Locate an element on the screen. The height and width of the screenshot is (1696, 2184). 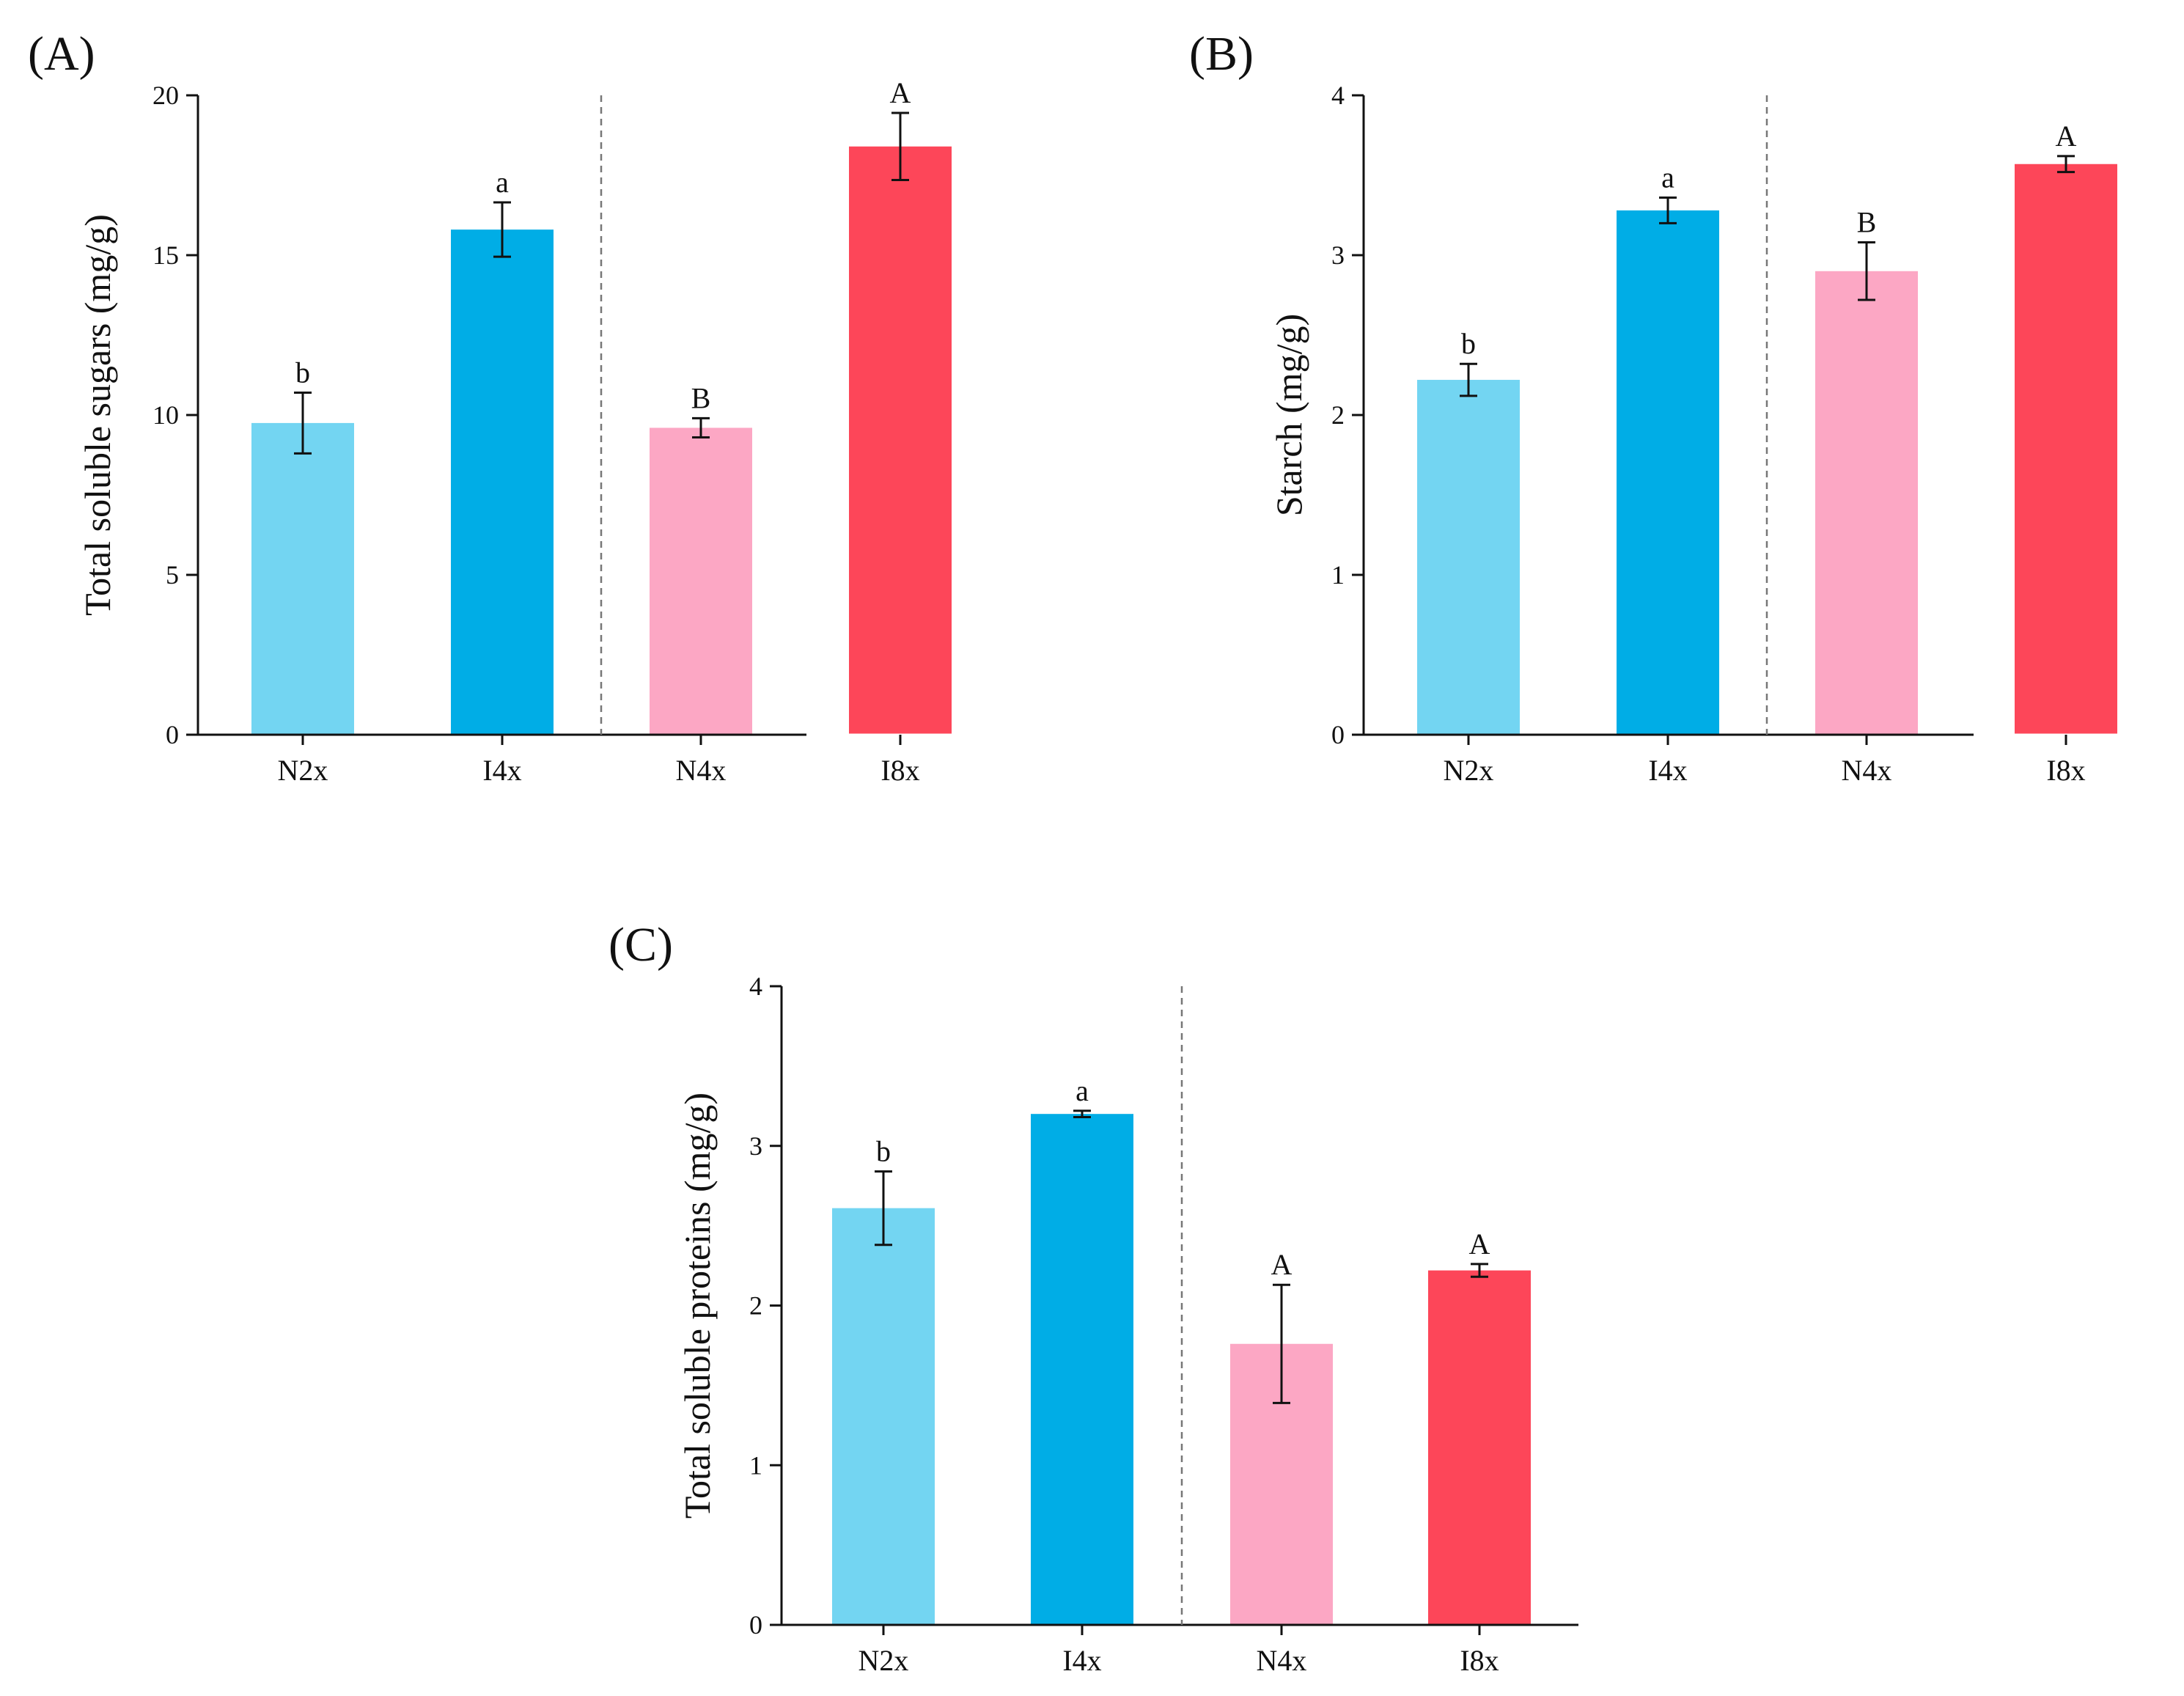
y-tick-label: 15 is located at coordinates (165, 255).